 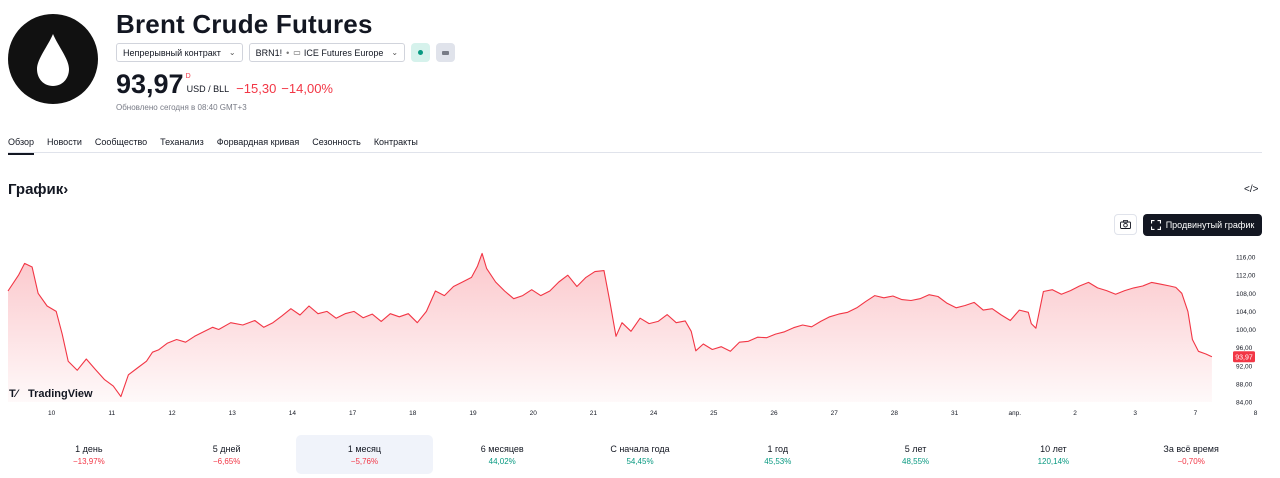 I want to click on x-tick-label: апр., so click(x=1015, y=413).